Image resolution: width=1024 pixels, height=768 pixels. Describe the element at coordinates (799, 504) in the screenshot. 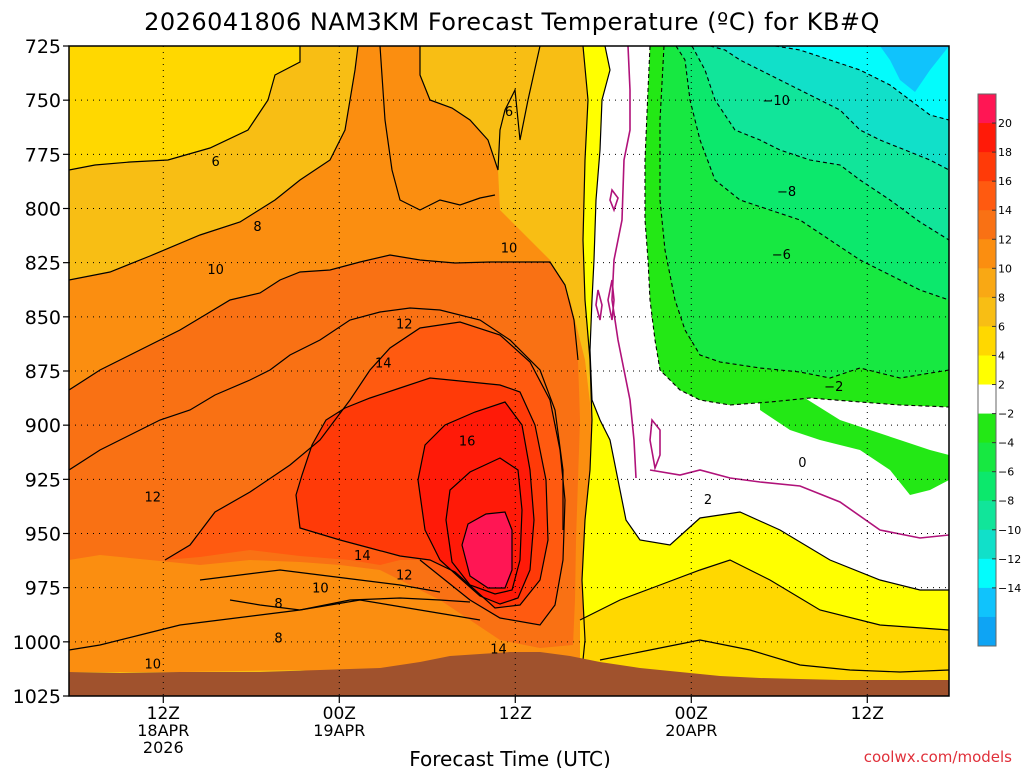

I see `contour-0-b` at that location.